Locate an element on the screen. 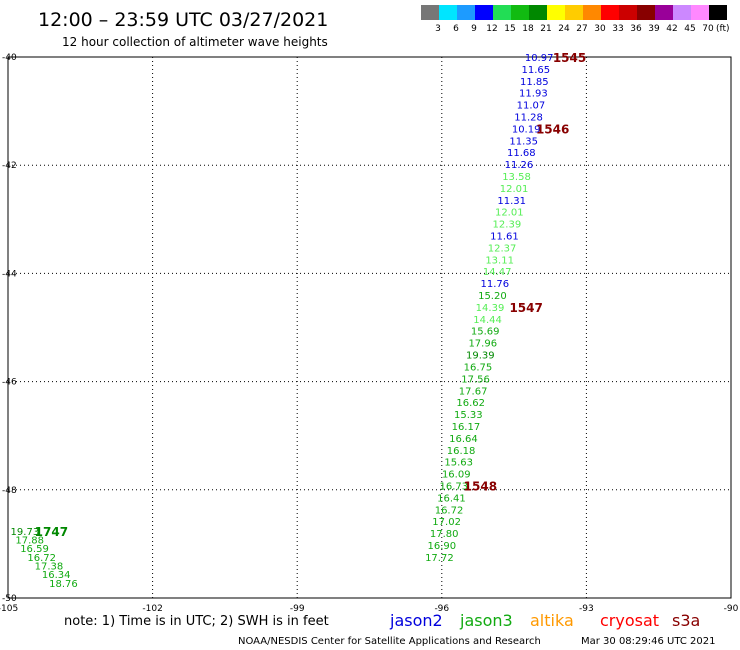 The height and width of the screenshot is (650, 740). wave-height-label: 14.44 is located at coordinates (487, 320).